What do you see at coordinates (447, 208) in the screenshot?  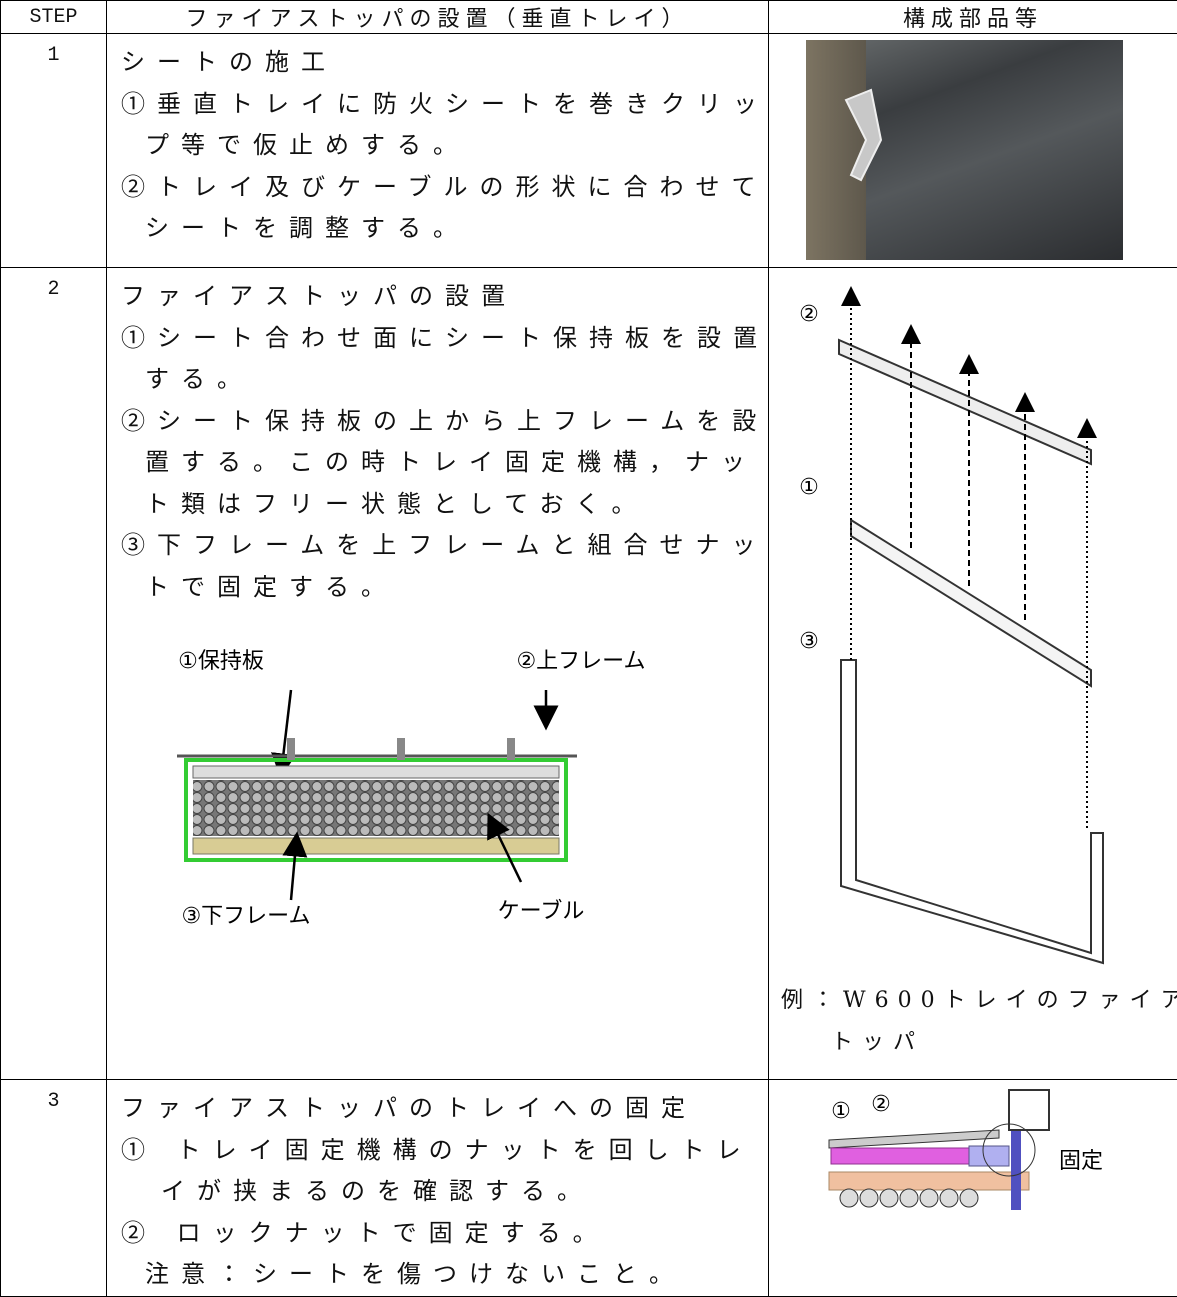 I see `step-item: ②トレイ及びケーブルの形状に合わせてシートを調整する。` at bounding box center [447, 208].